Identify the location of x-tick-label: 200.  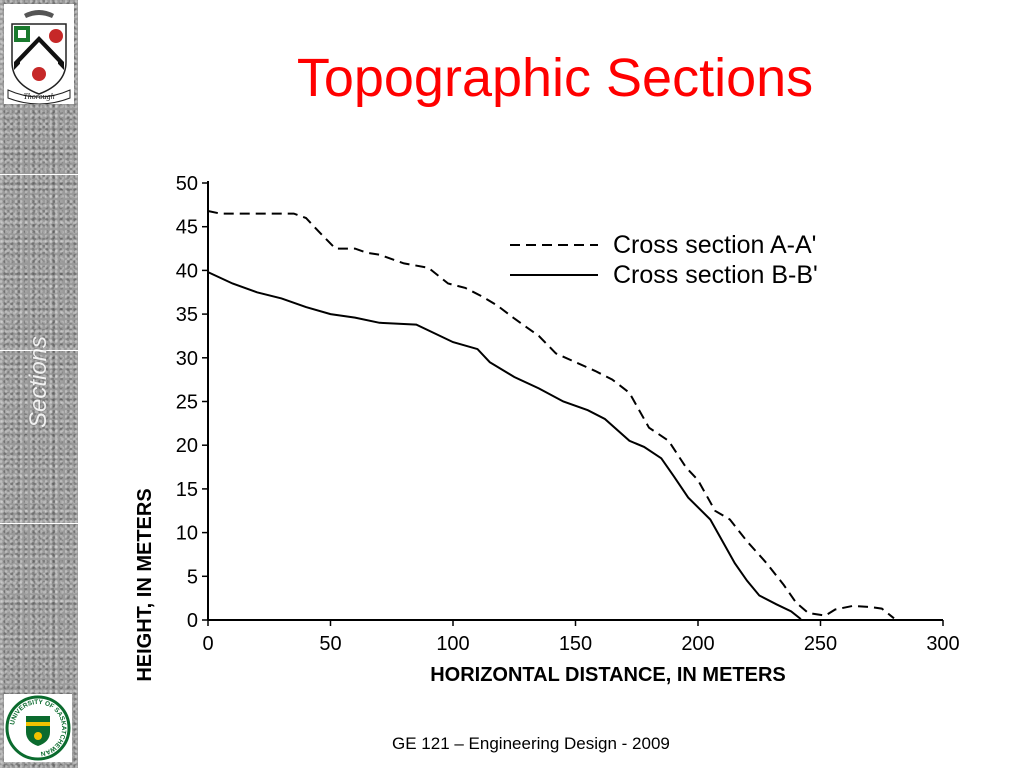
(697, 644).